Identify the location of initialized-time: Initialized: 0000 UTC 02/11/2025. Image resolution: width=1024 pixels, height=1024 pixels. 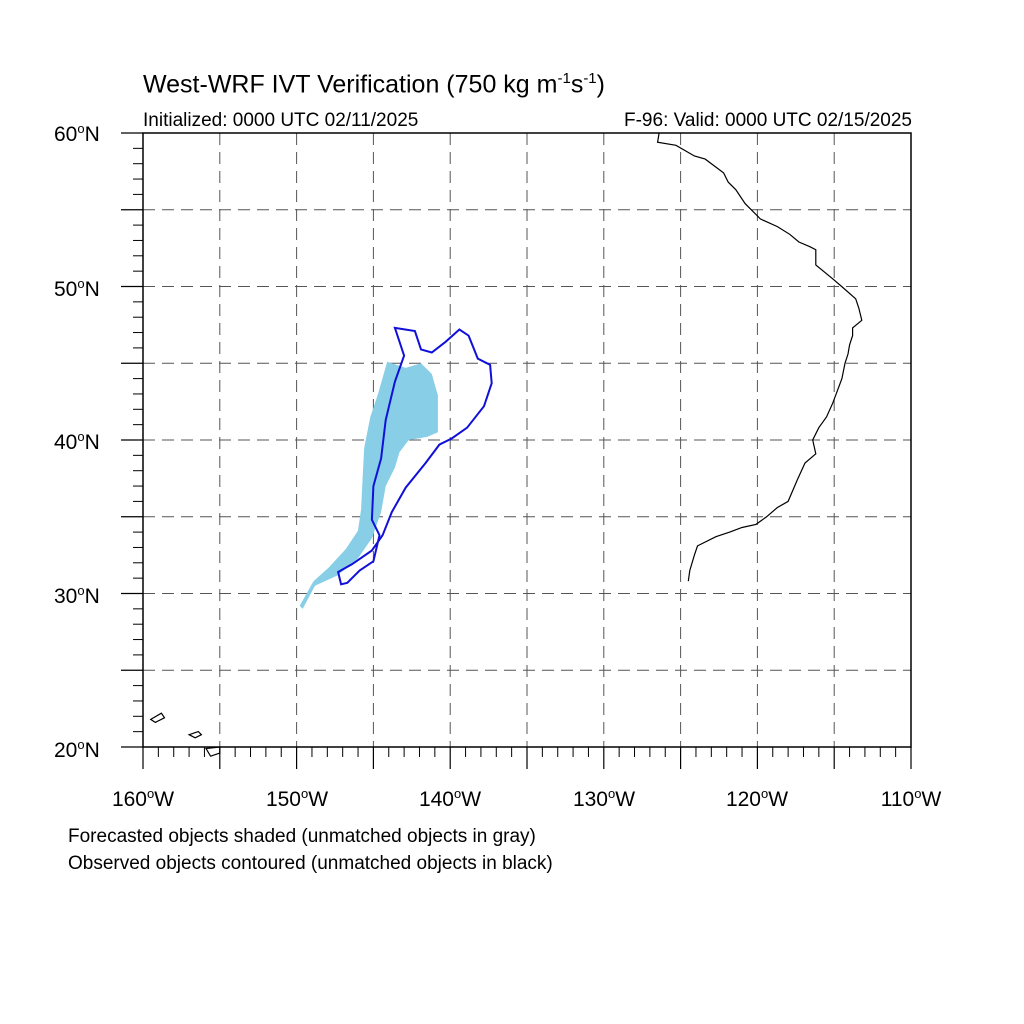
(281, 120).